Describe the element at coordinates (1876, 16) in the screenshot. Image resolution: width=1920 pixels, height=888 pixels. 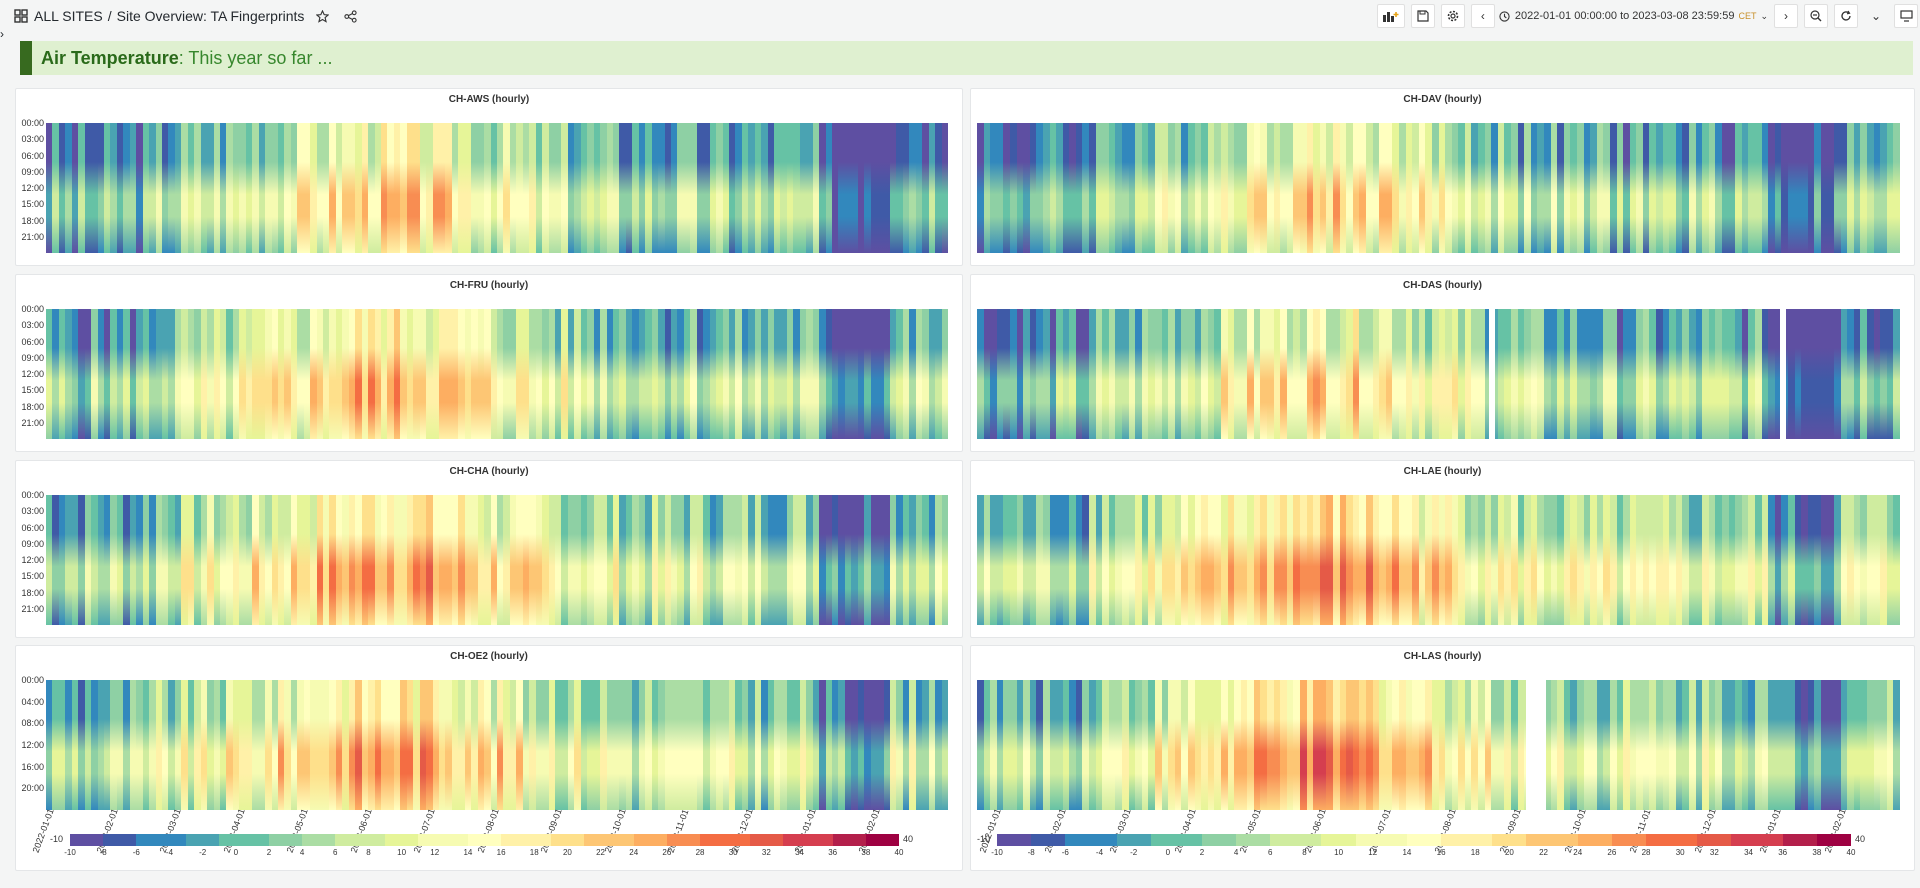
I see `refresh-interval-chevron-icon: ⌄` at that location.